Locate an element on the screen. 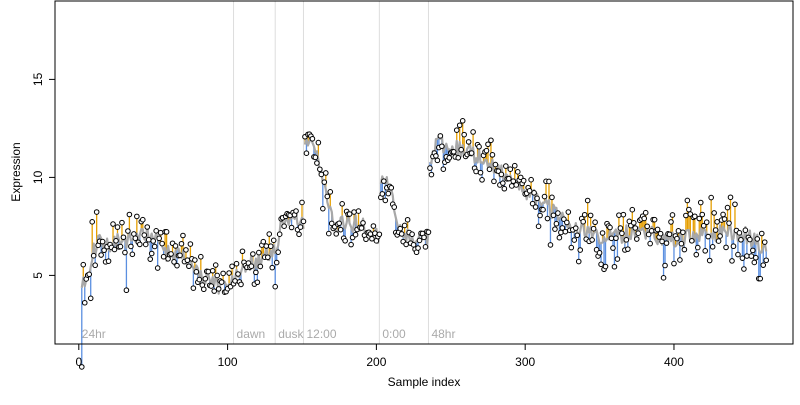 This screenshot has width=800, height=405. phase-labels: 24hr dawn dusk 12:00 0:00 48hr is located at coordinates (269, 334).